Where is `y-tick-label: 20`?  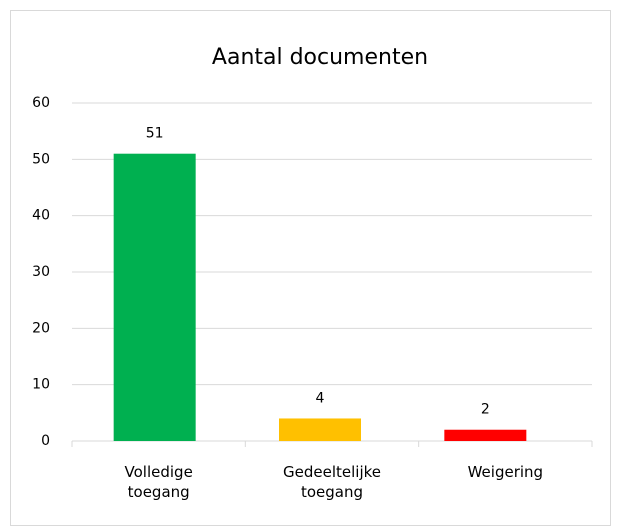
y-tick-label: 20 is located at coordinates (41, 328).